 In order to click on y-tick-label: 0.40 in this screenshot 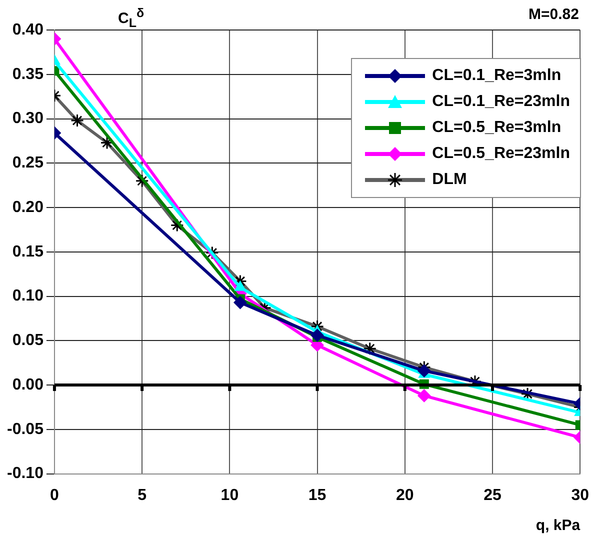, I will do `click(28, 29)`.